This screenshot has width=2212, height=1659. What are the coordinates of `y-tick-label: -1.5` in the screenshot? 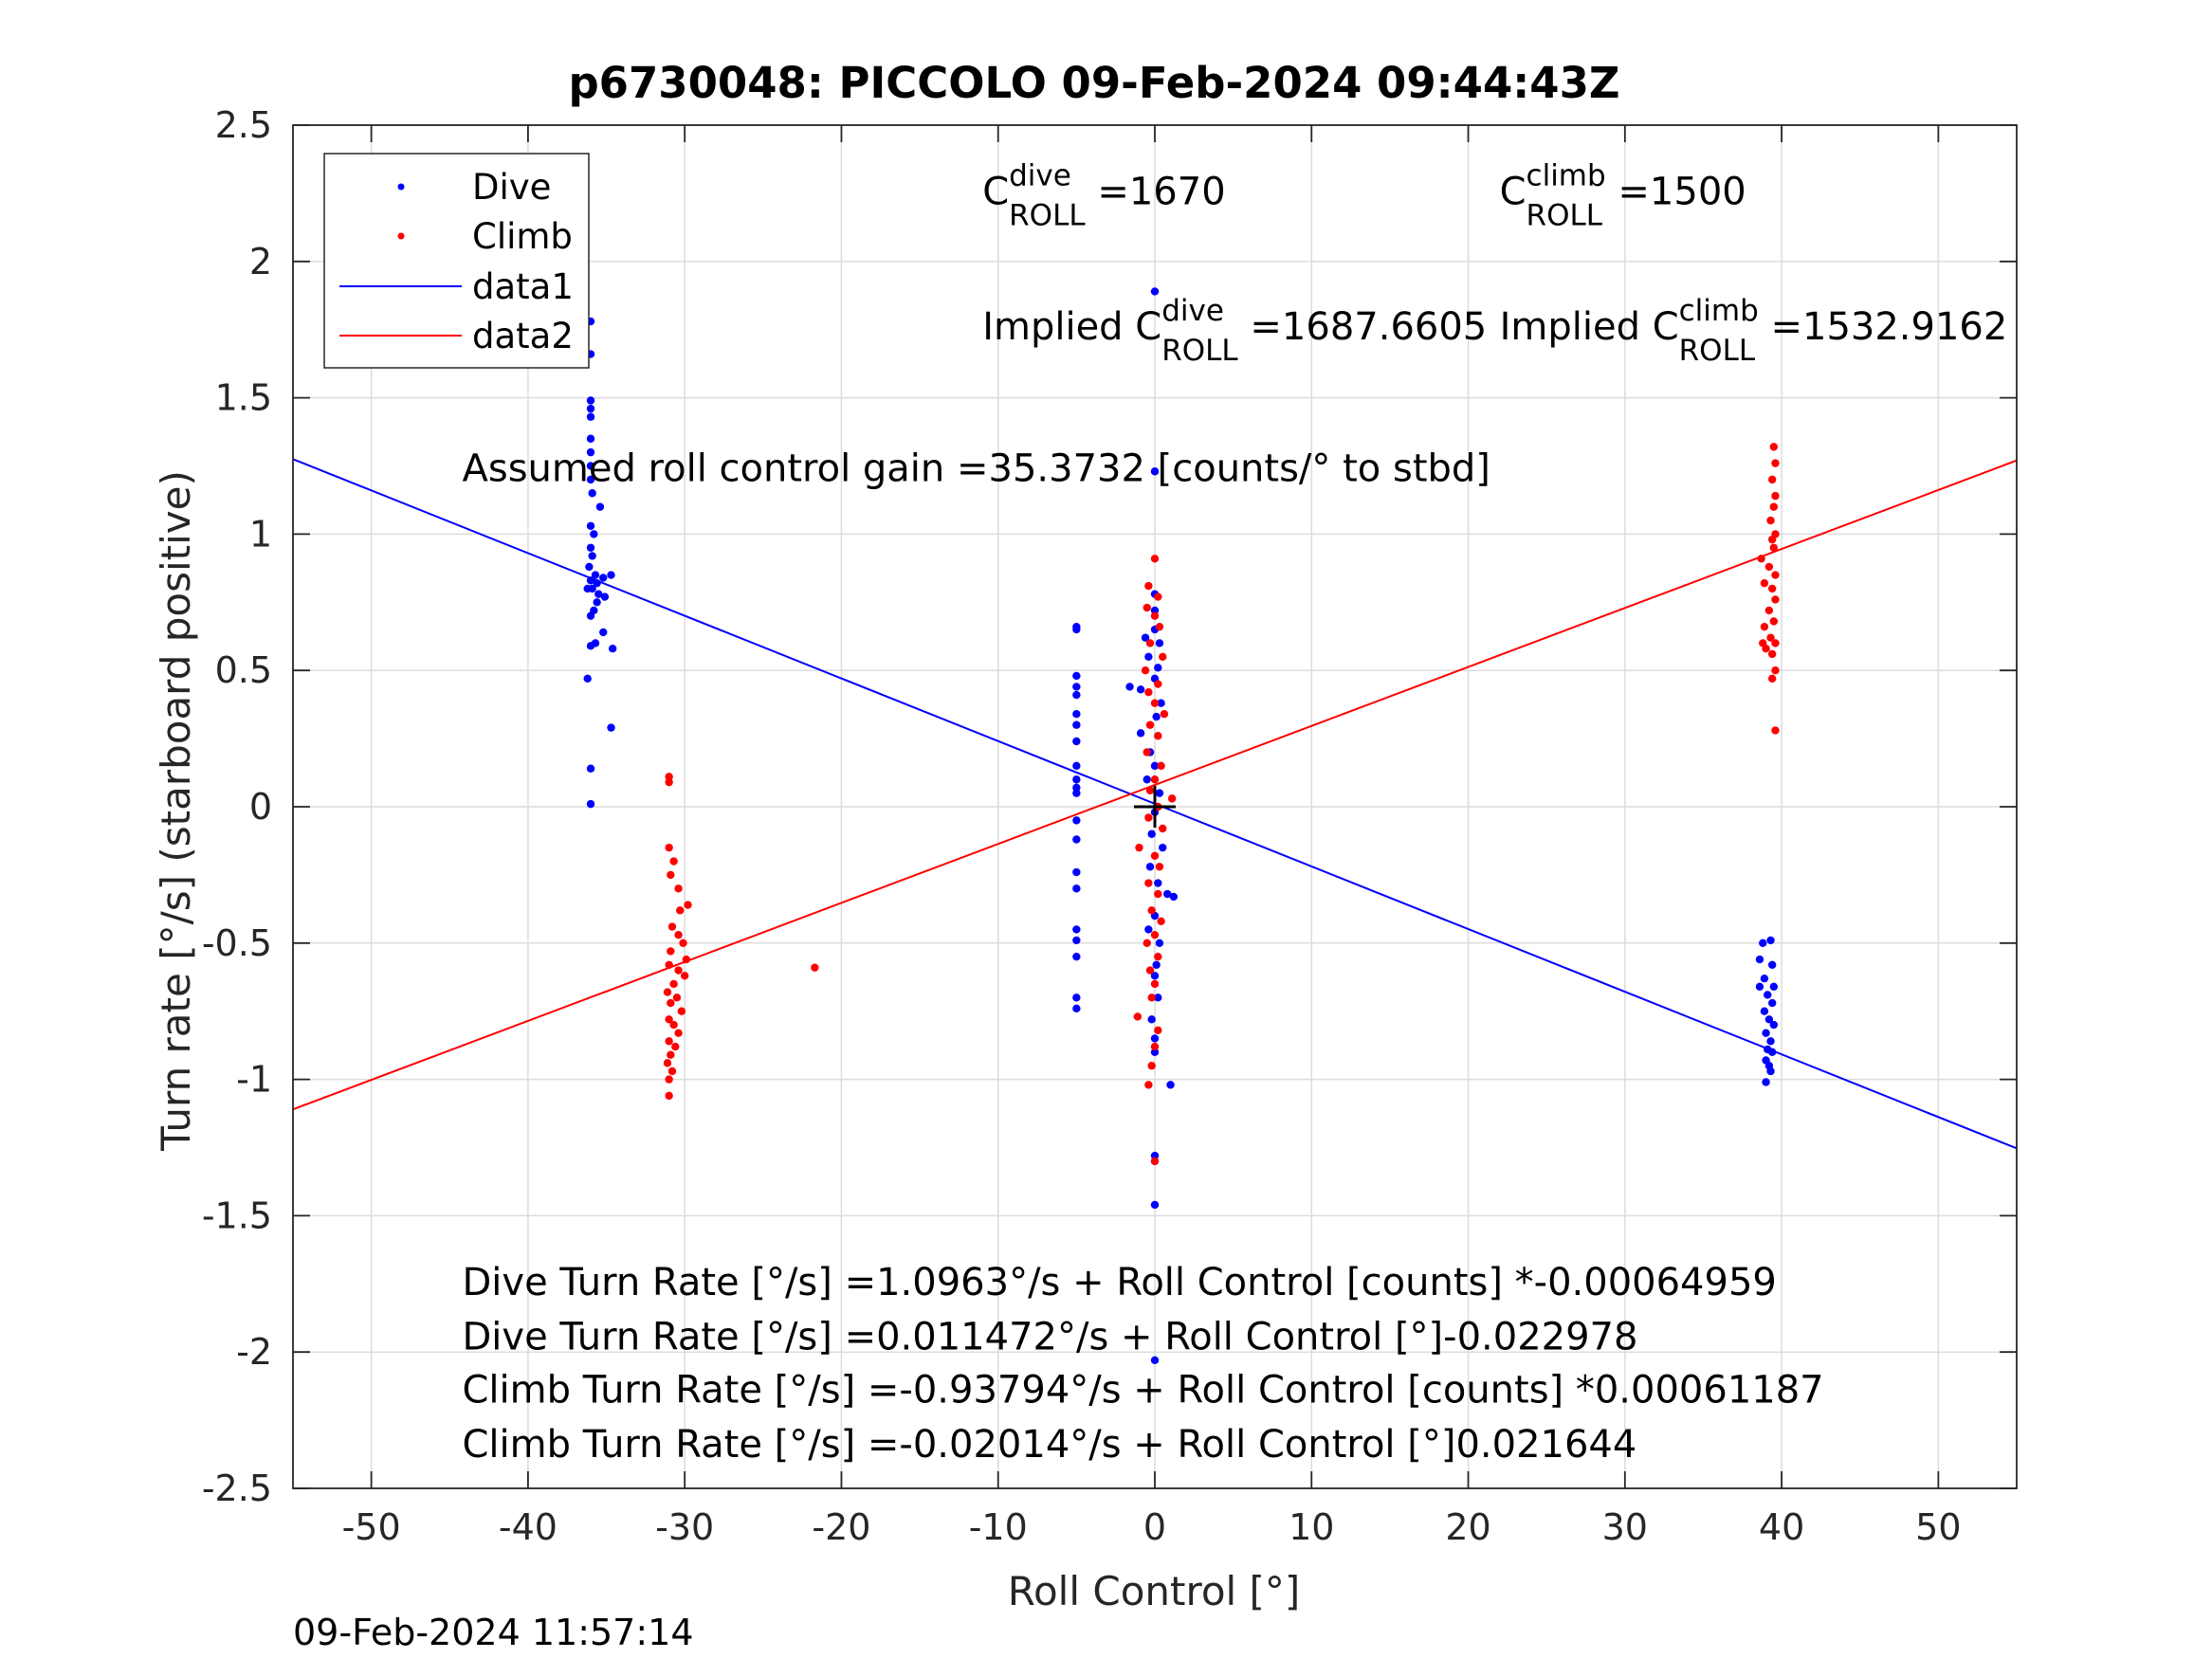 It's located at (237, 1215).